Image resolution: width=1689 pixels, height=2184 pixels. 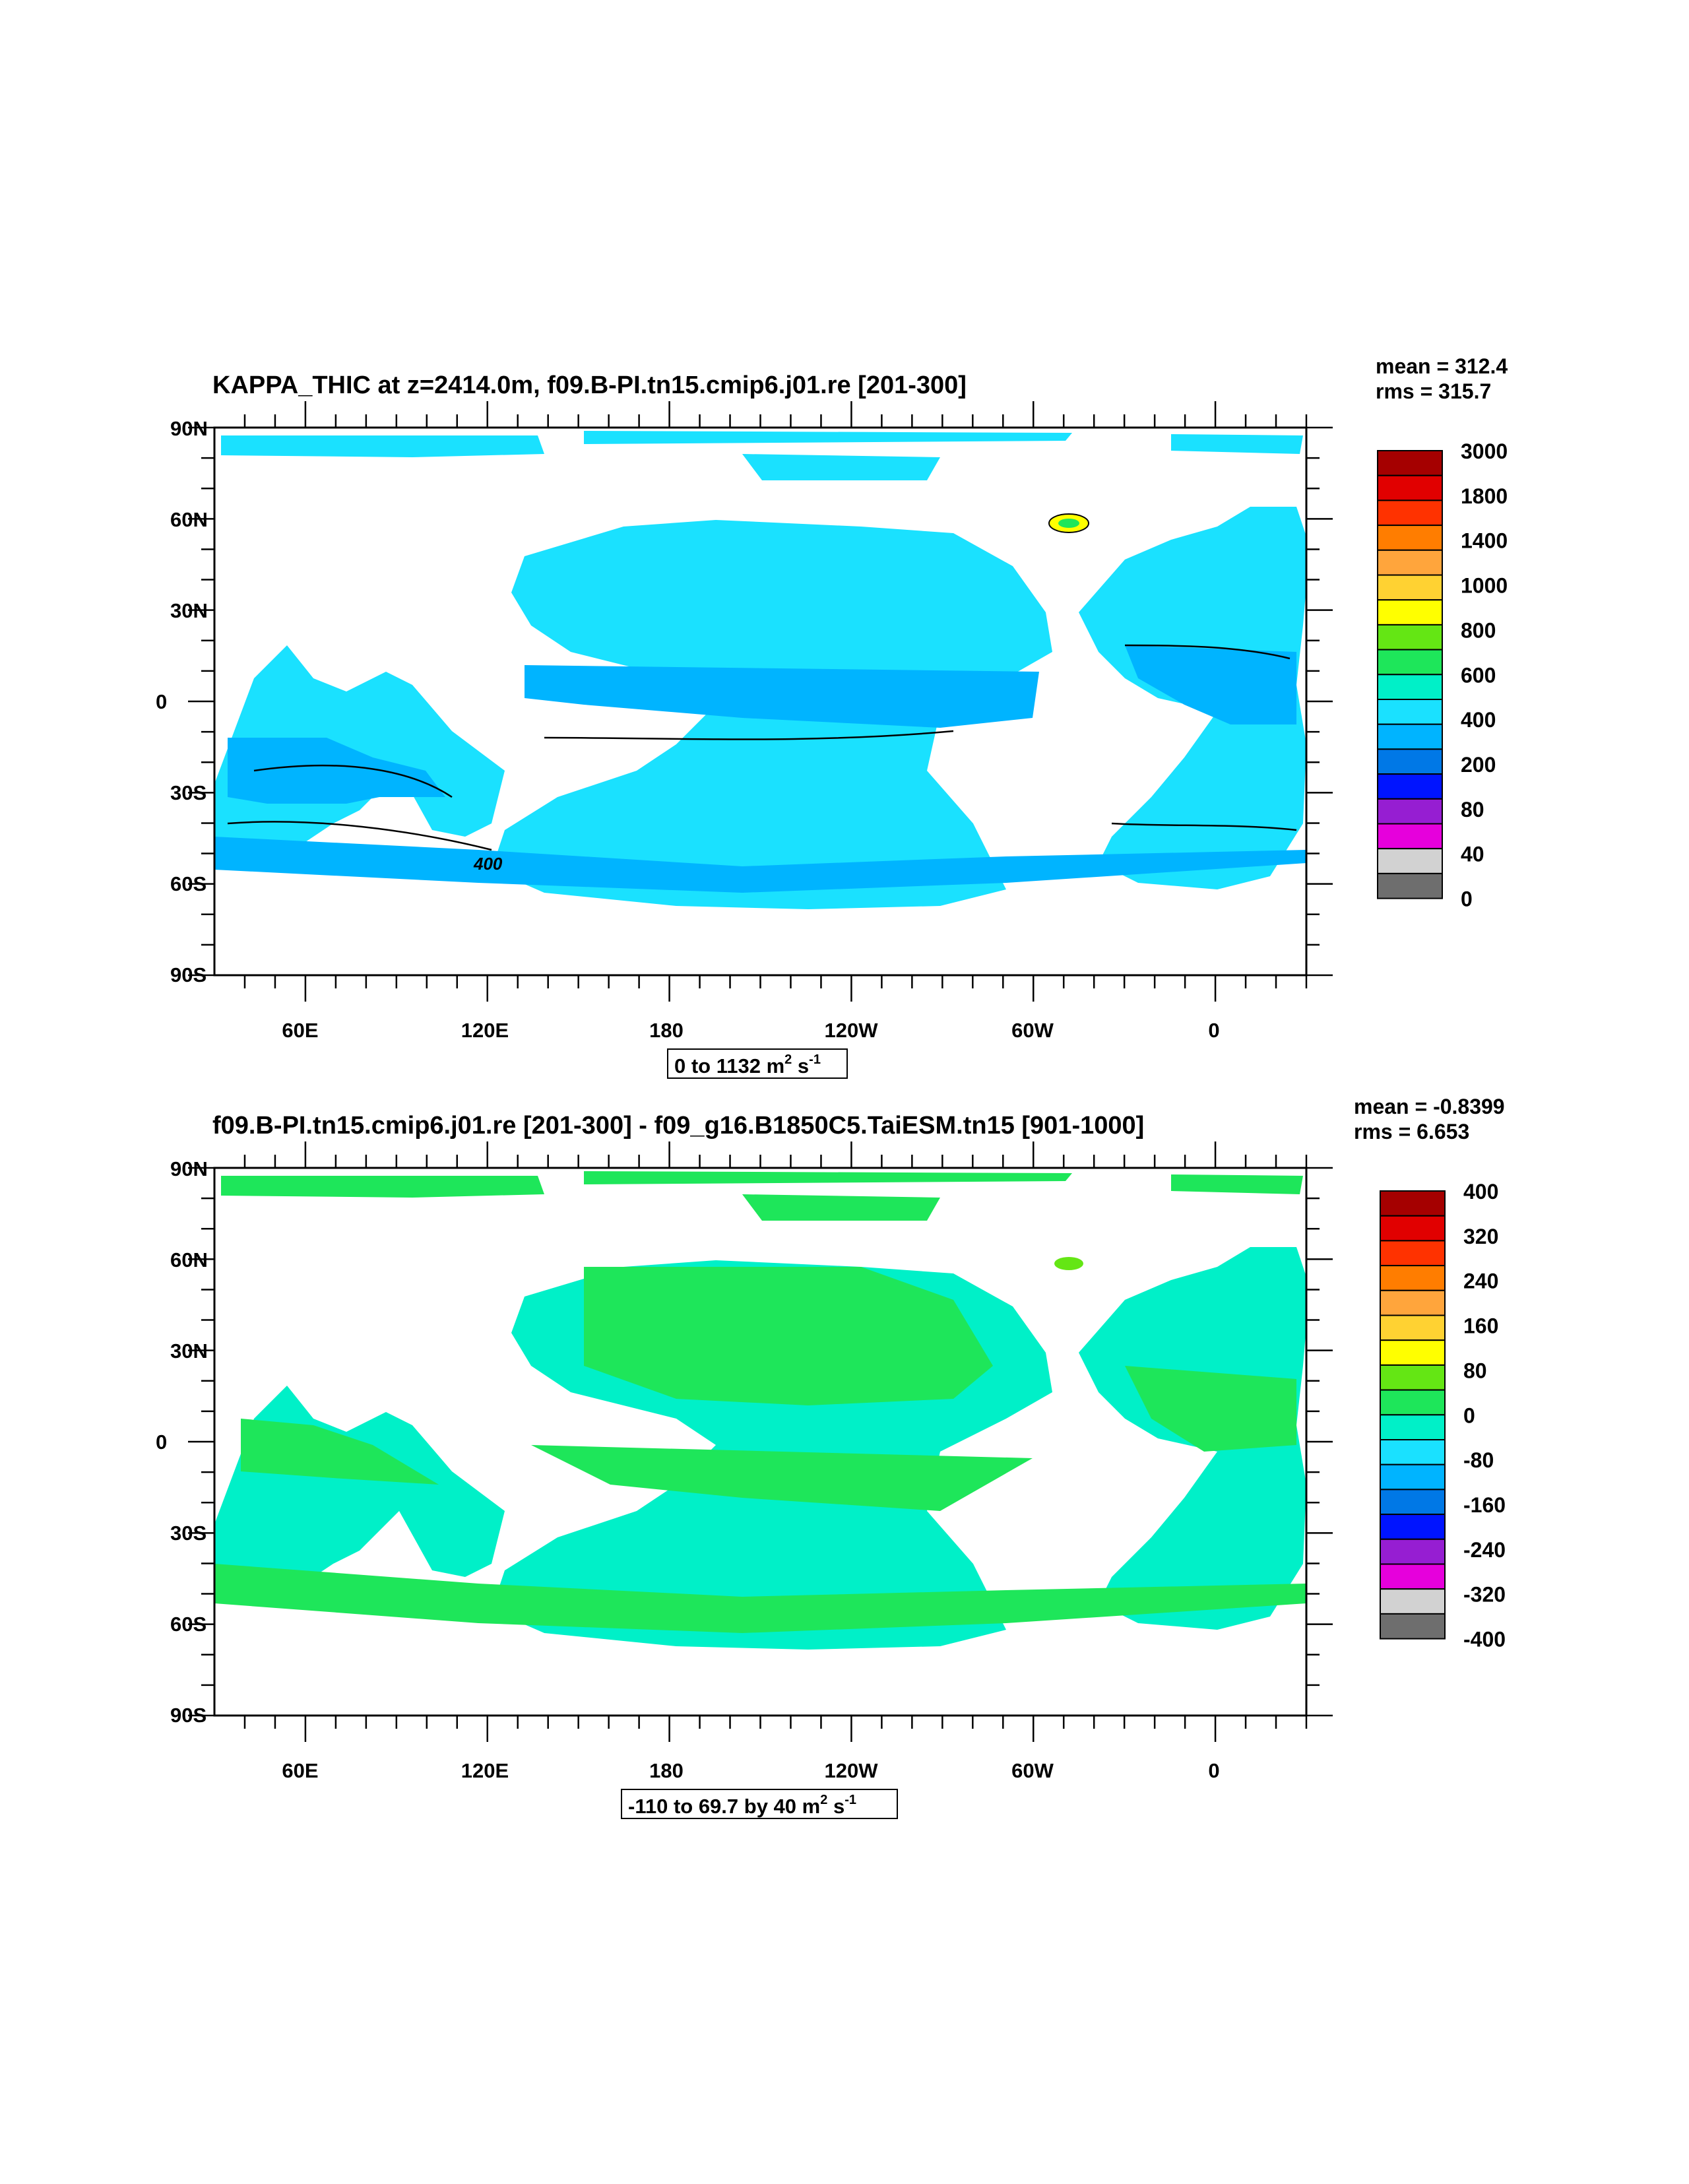 I want to click on pacific-green-band, so click(x=788, y=1336).